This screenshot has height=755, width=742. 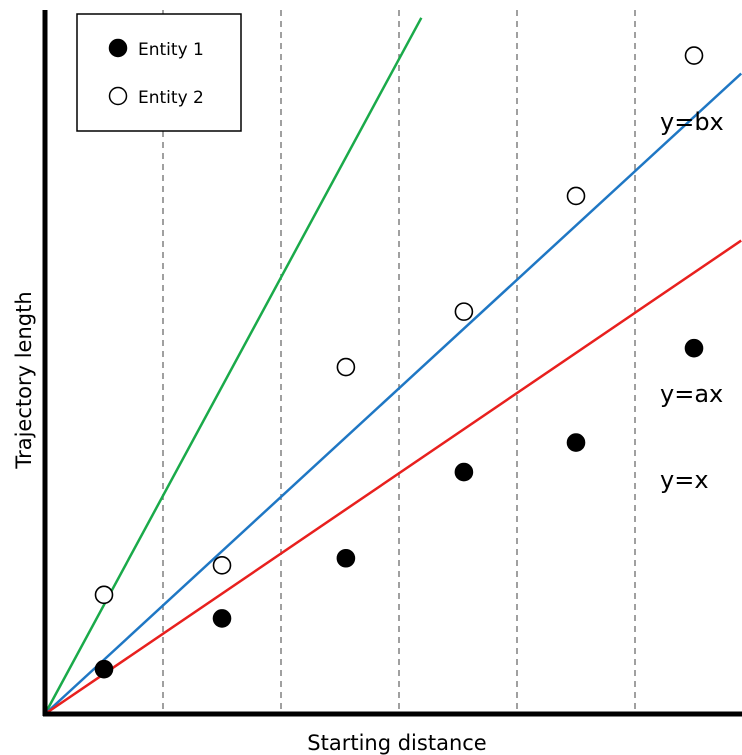 What do you see at coordinates (691, 394) in the screenshot?
I see `reference-line-label: y=ax` at bounding box center [691, 394].